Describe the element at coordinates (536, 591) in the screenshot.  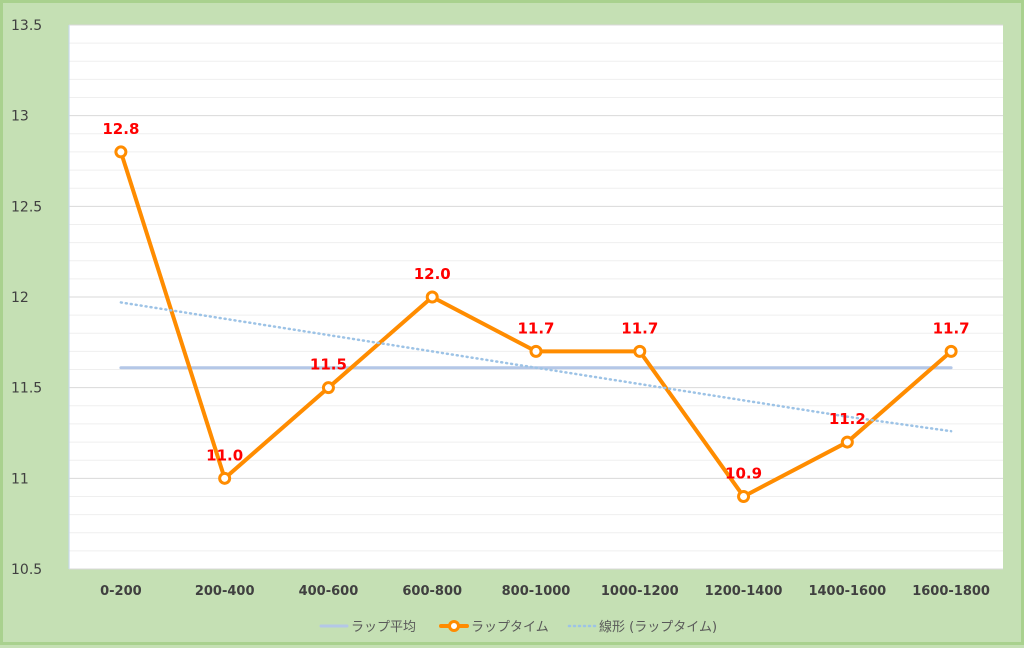
I see `x-tick-label: 800-1000` at that location.